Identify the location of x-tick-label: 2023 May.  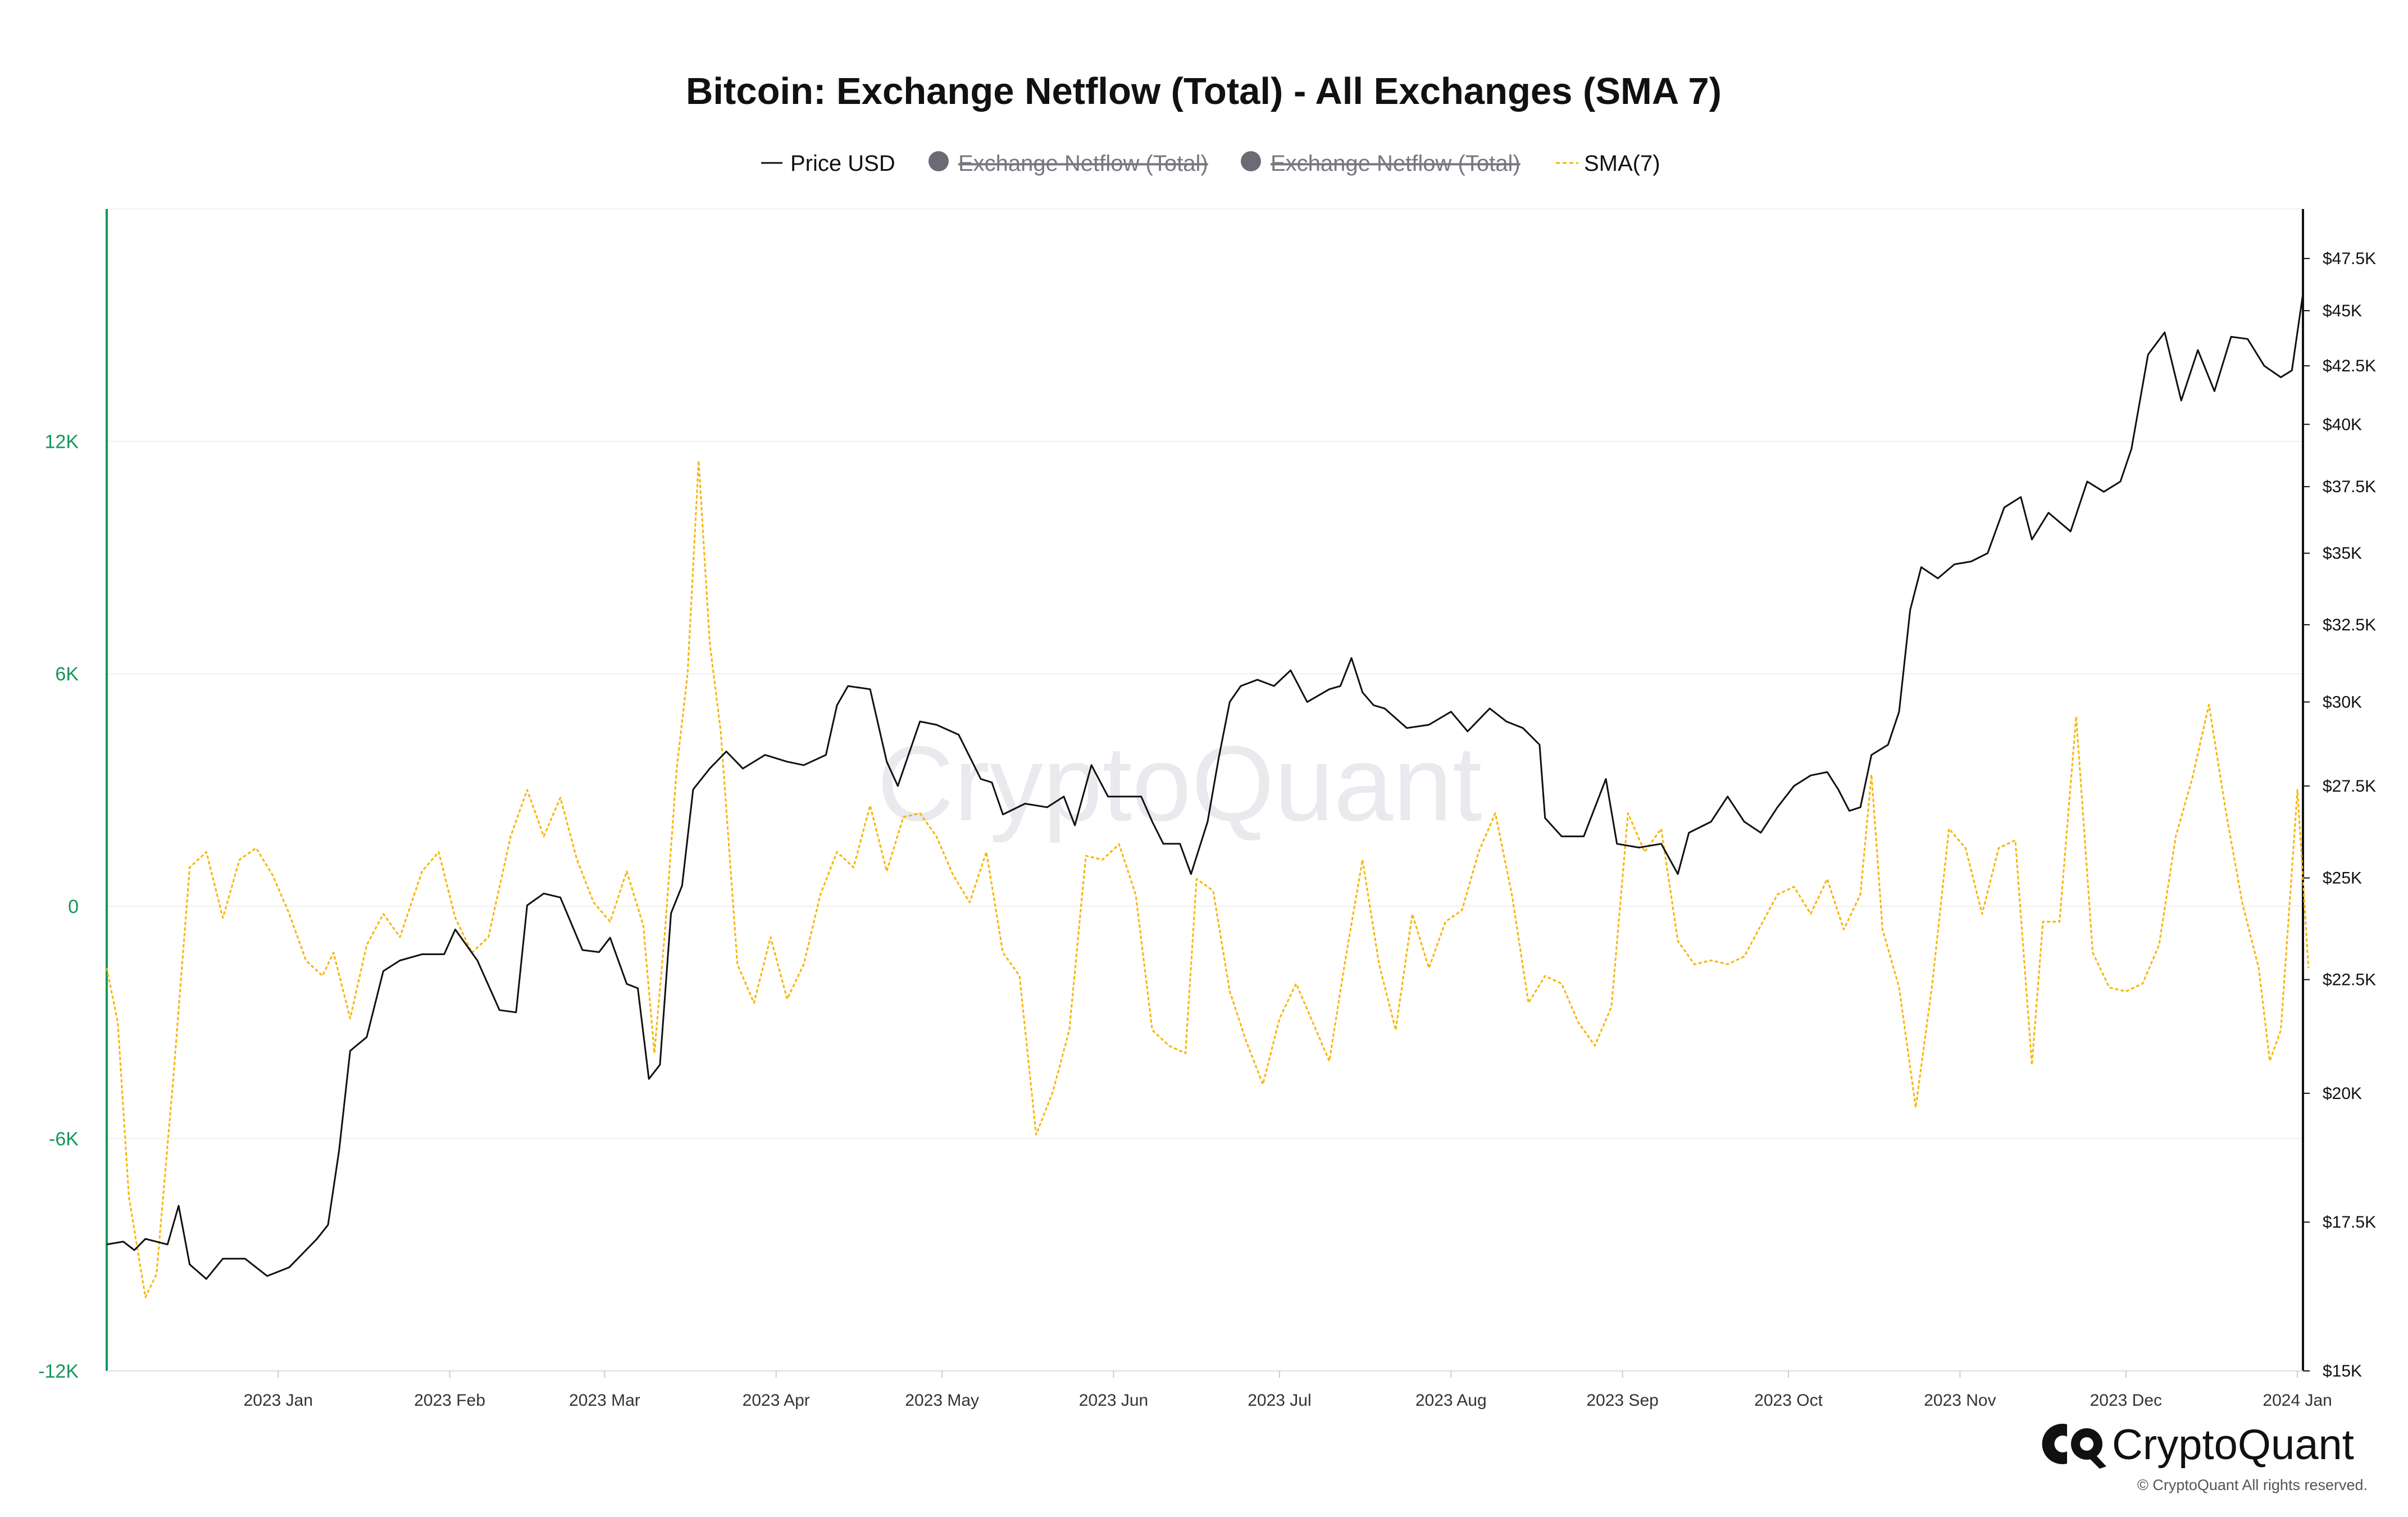
(942, 1400).